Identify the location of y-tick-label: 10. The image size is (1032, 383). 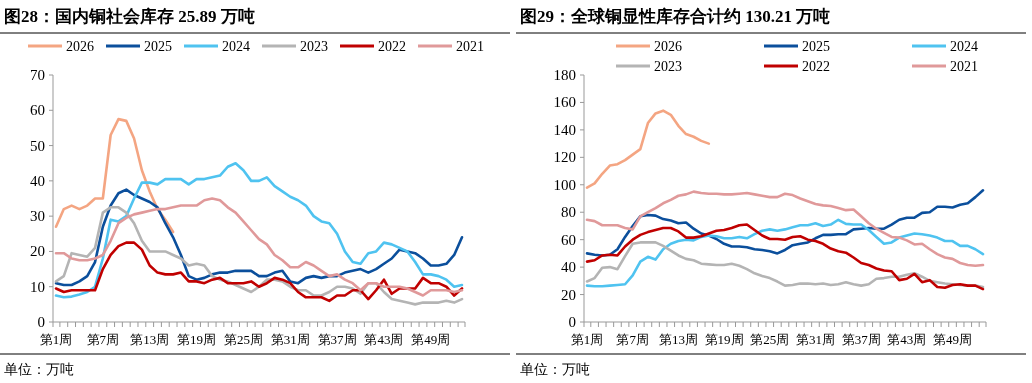
(37, 286).